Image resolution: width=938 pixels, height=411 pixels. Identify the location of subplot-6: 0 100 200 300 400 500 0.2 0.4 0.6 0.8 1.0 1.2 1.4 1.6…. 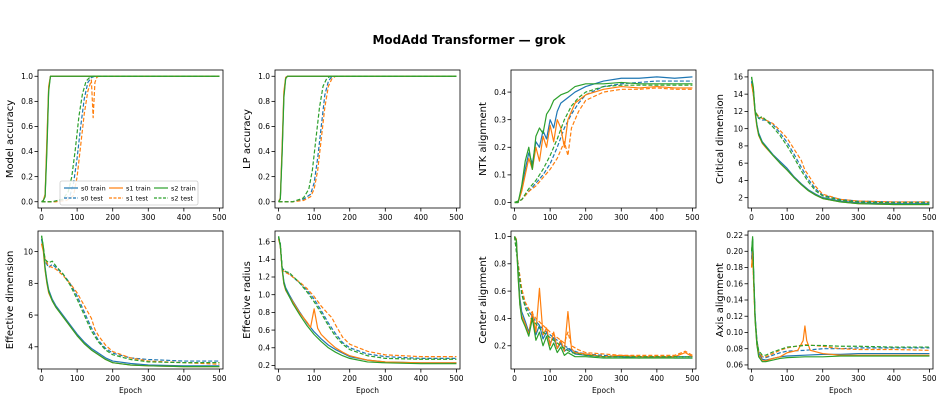
(353, 312).